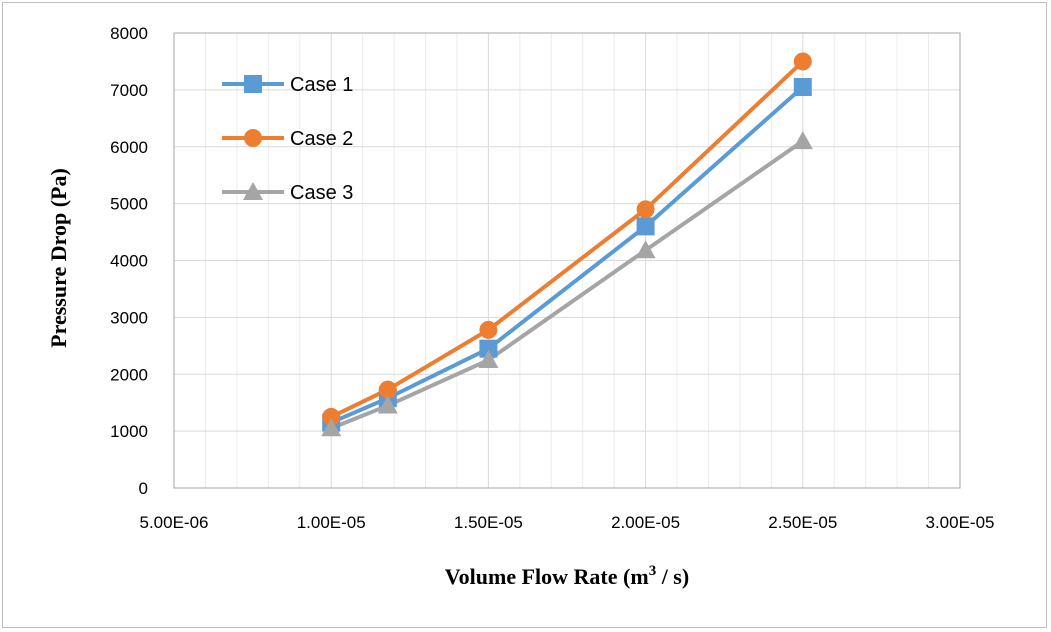  I want to click on x-tick-label: 2.50E-05, so click(802, 522).